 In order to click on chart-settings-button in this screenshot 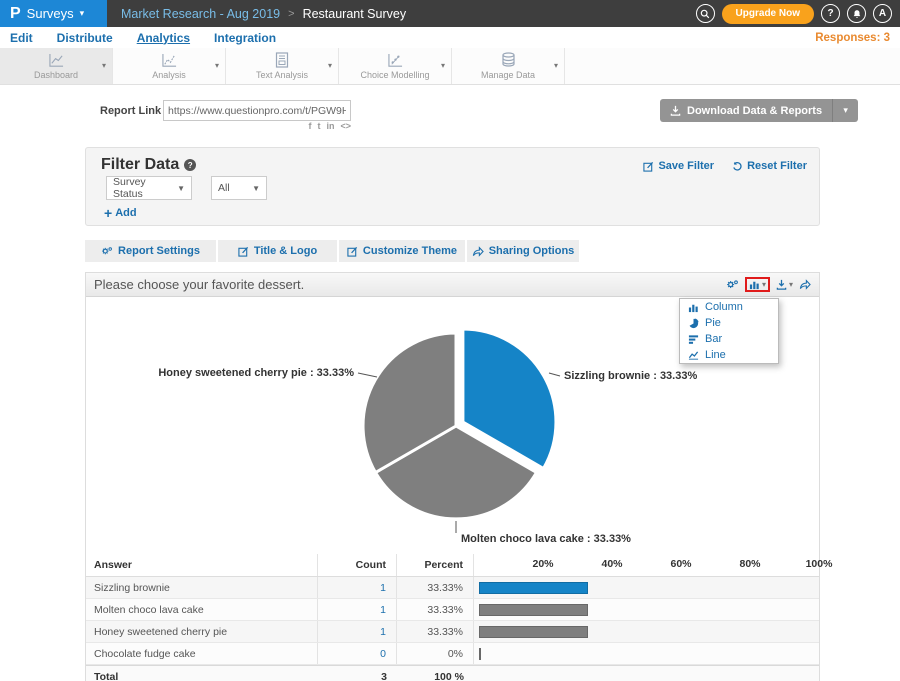, I will do `click(732, 285)`.